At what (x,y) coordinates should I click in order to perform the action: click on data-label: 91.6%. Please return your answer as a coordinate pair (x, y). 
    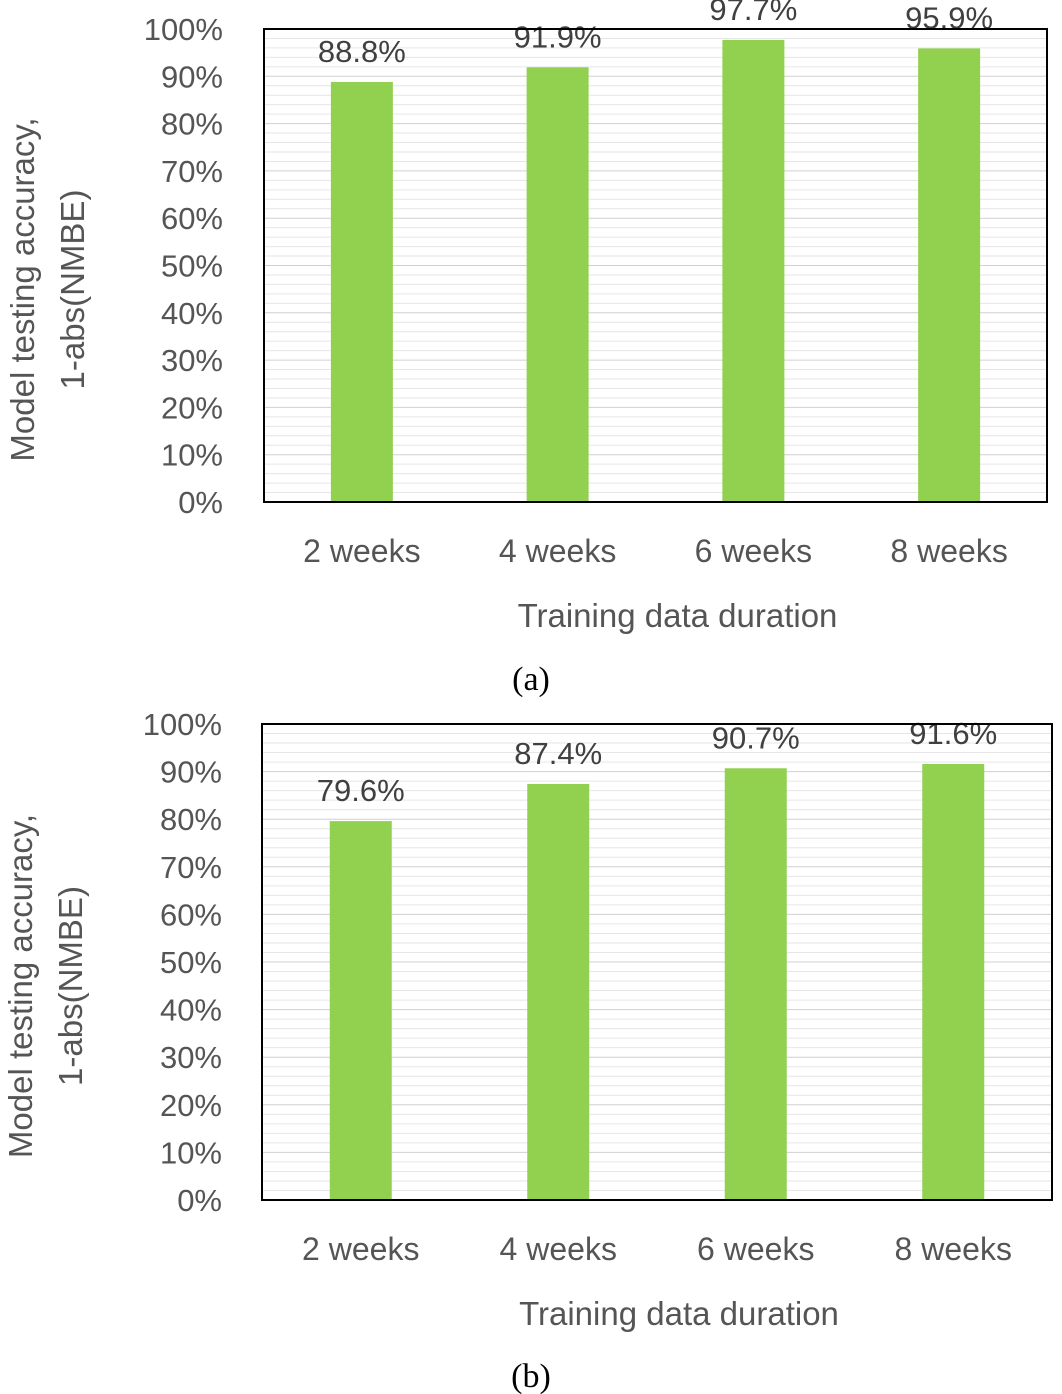
    Looking at the image, I should click on (953, 733).